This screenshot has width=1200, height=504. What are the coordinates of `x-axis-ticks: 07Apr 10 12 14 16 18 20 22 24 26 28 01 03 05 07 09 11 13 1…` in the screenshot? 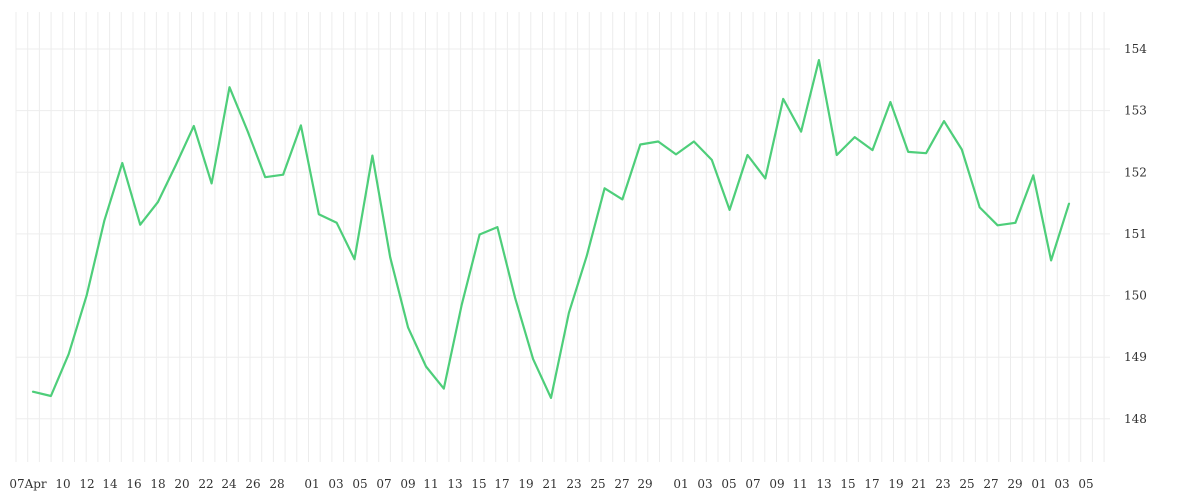 It's located at (551, 484).